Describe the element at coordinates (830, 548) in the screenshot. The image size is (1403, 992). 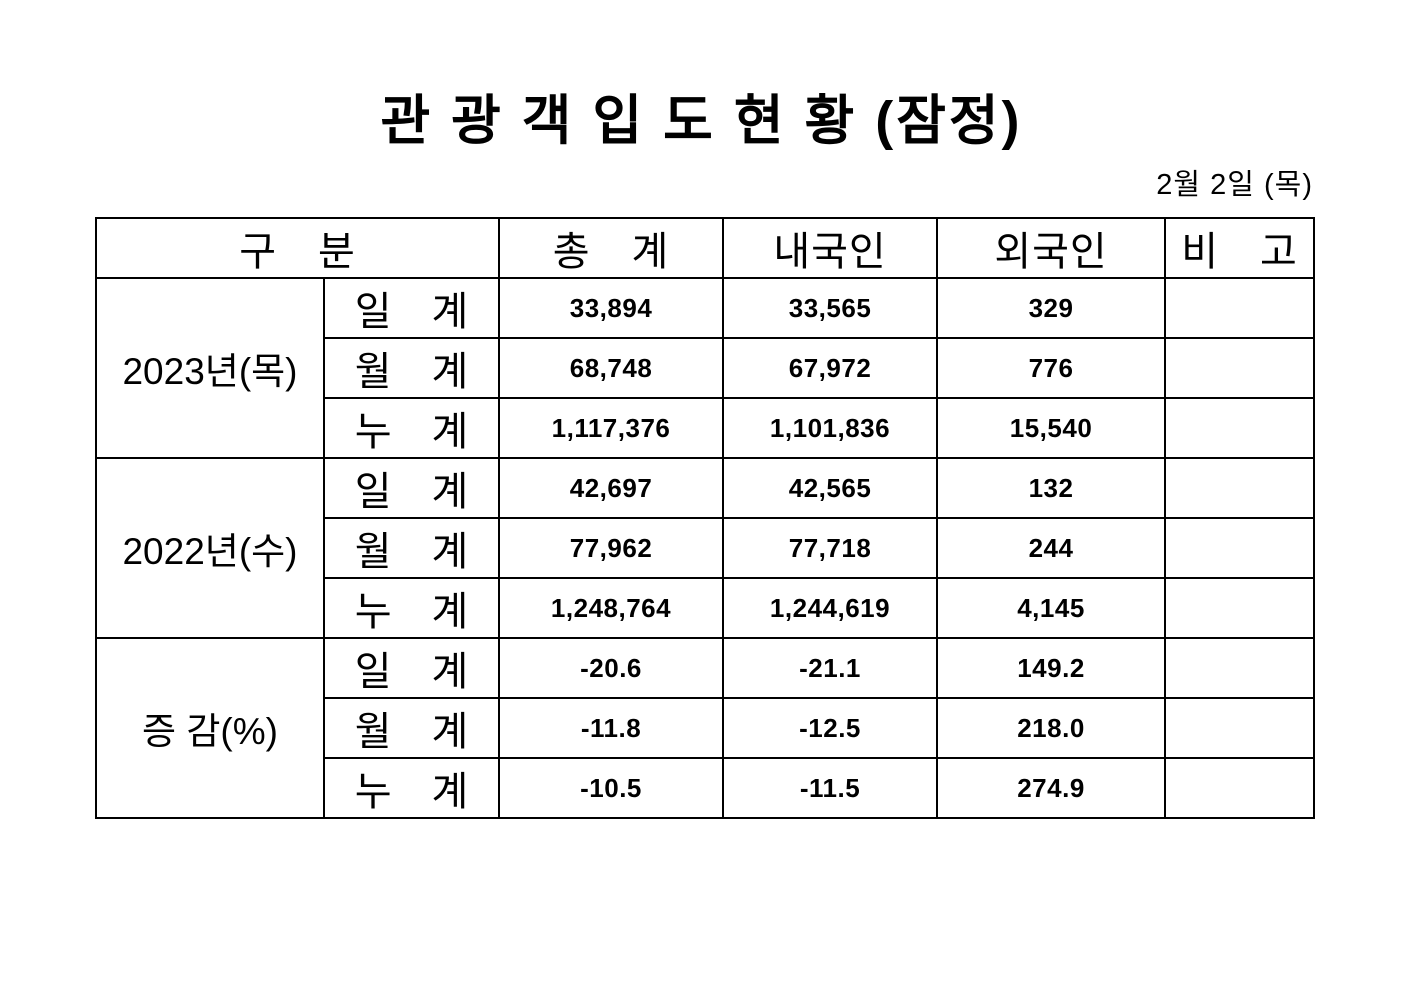
I see `value-domestic: 77,718` at that location.